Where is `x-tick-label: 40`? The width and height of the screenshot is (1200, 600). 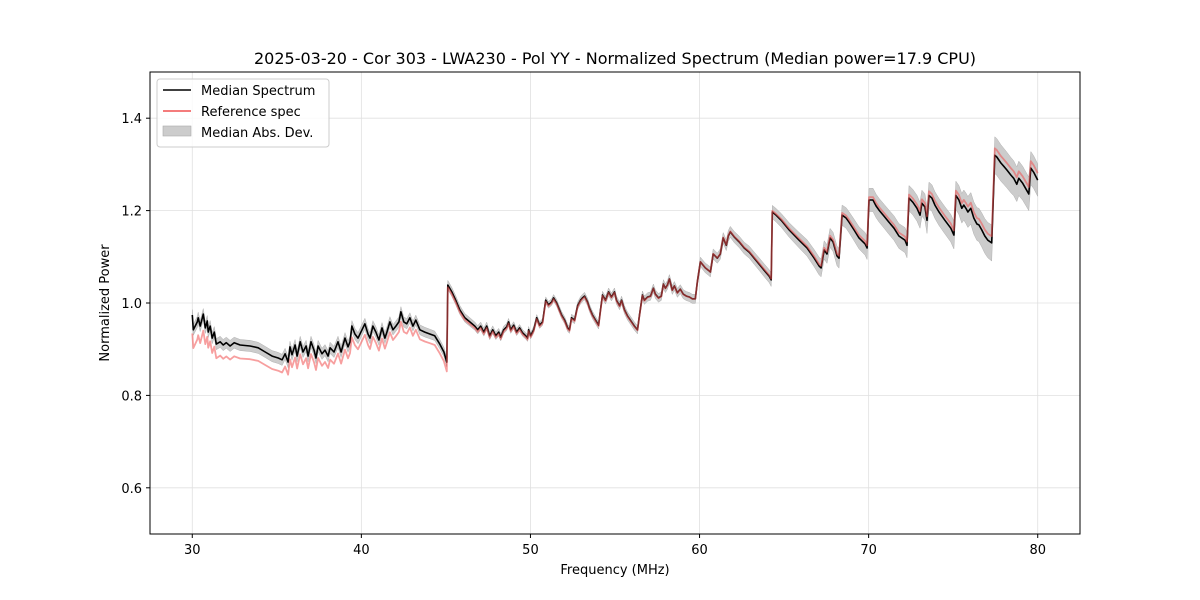
x-tick-label: 40 is located at coordinates (361, 550).